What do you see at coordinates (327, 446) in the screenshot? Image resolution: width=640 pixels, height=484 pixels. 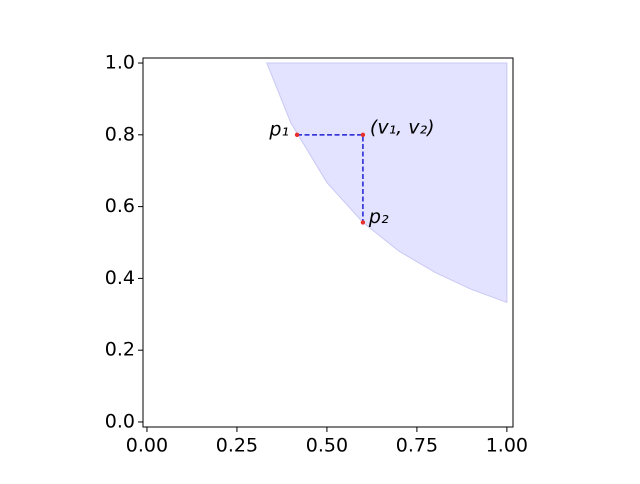 I see `x-tick-label: 0.50` at bounding box center [327, 446].